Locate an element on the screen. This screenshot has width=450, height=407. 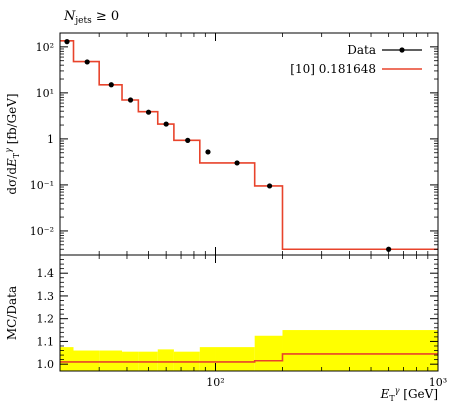
ratio-y-tick-label: 1.3 is located at coordinates (46, 296).